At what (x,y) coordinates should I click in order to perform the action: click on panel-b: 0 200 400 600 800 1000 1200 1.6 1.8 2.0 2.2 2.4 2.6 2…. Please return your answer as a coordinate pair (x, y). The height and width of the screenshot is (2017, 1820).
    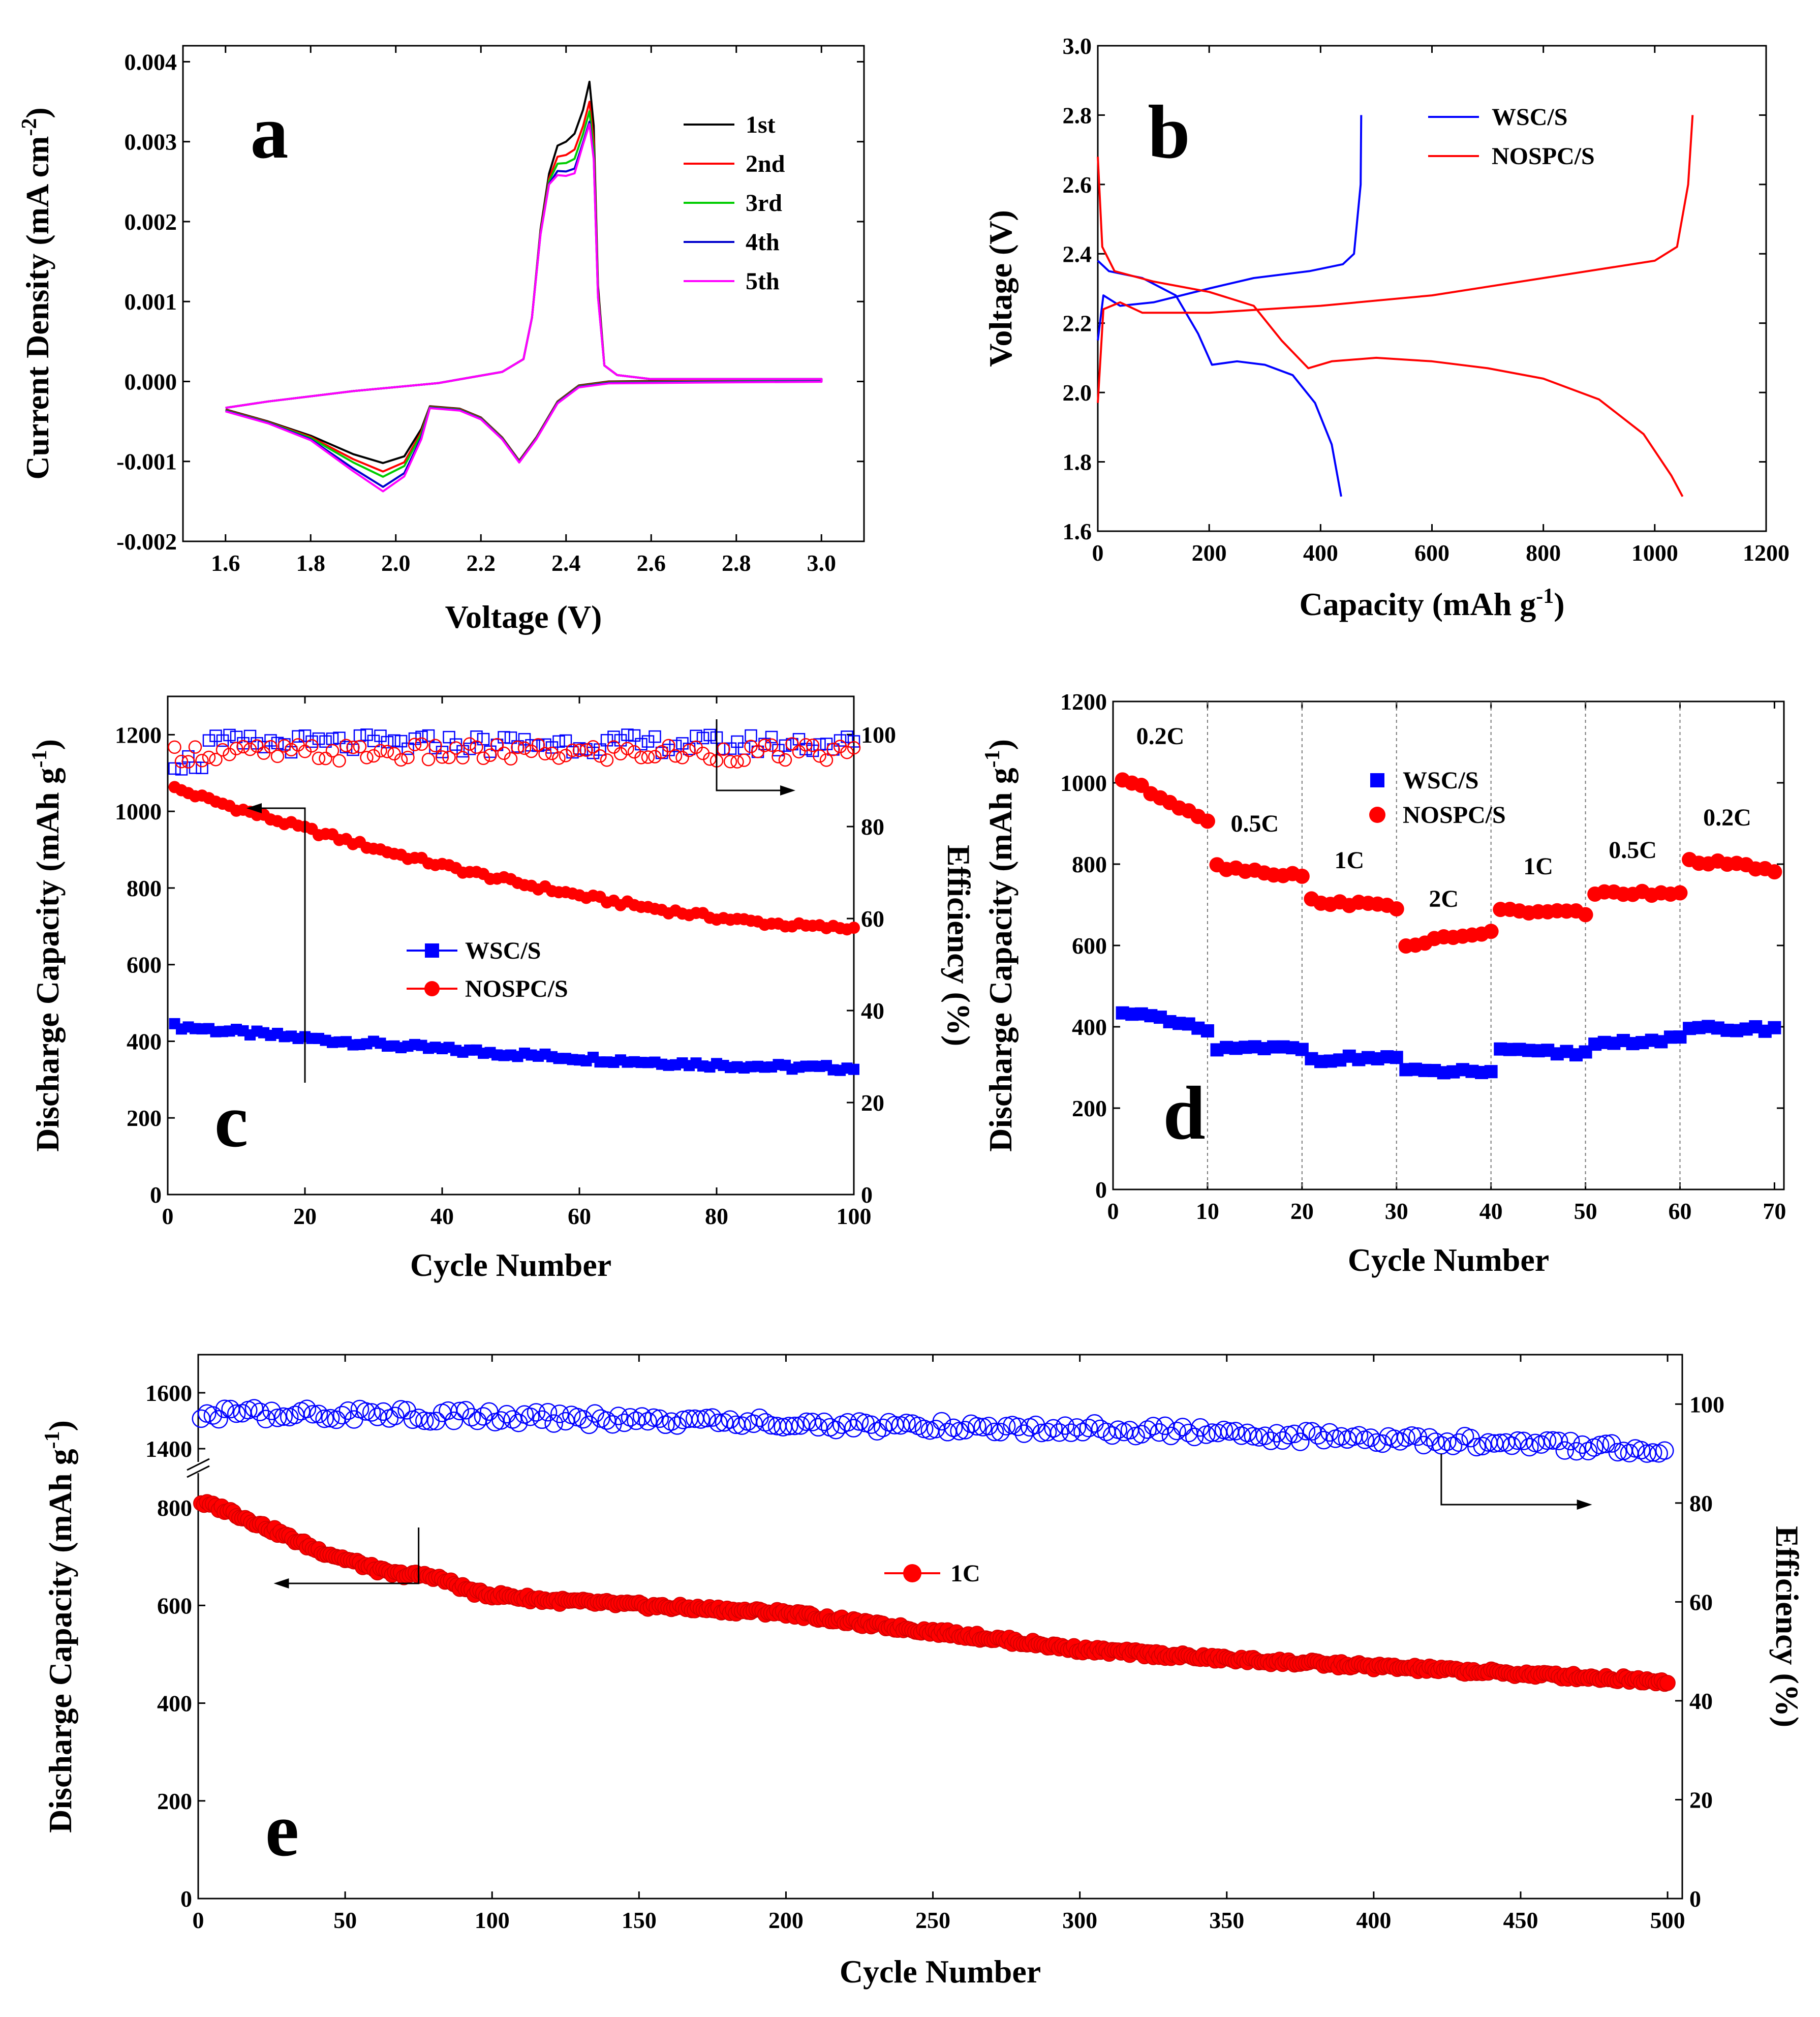
    Looking at the image, I should click on (1386, 327).